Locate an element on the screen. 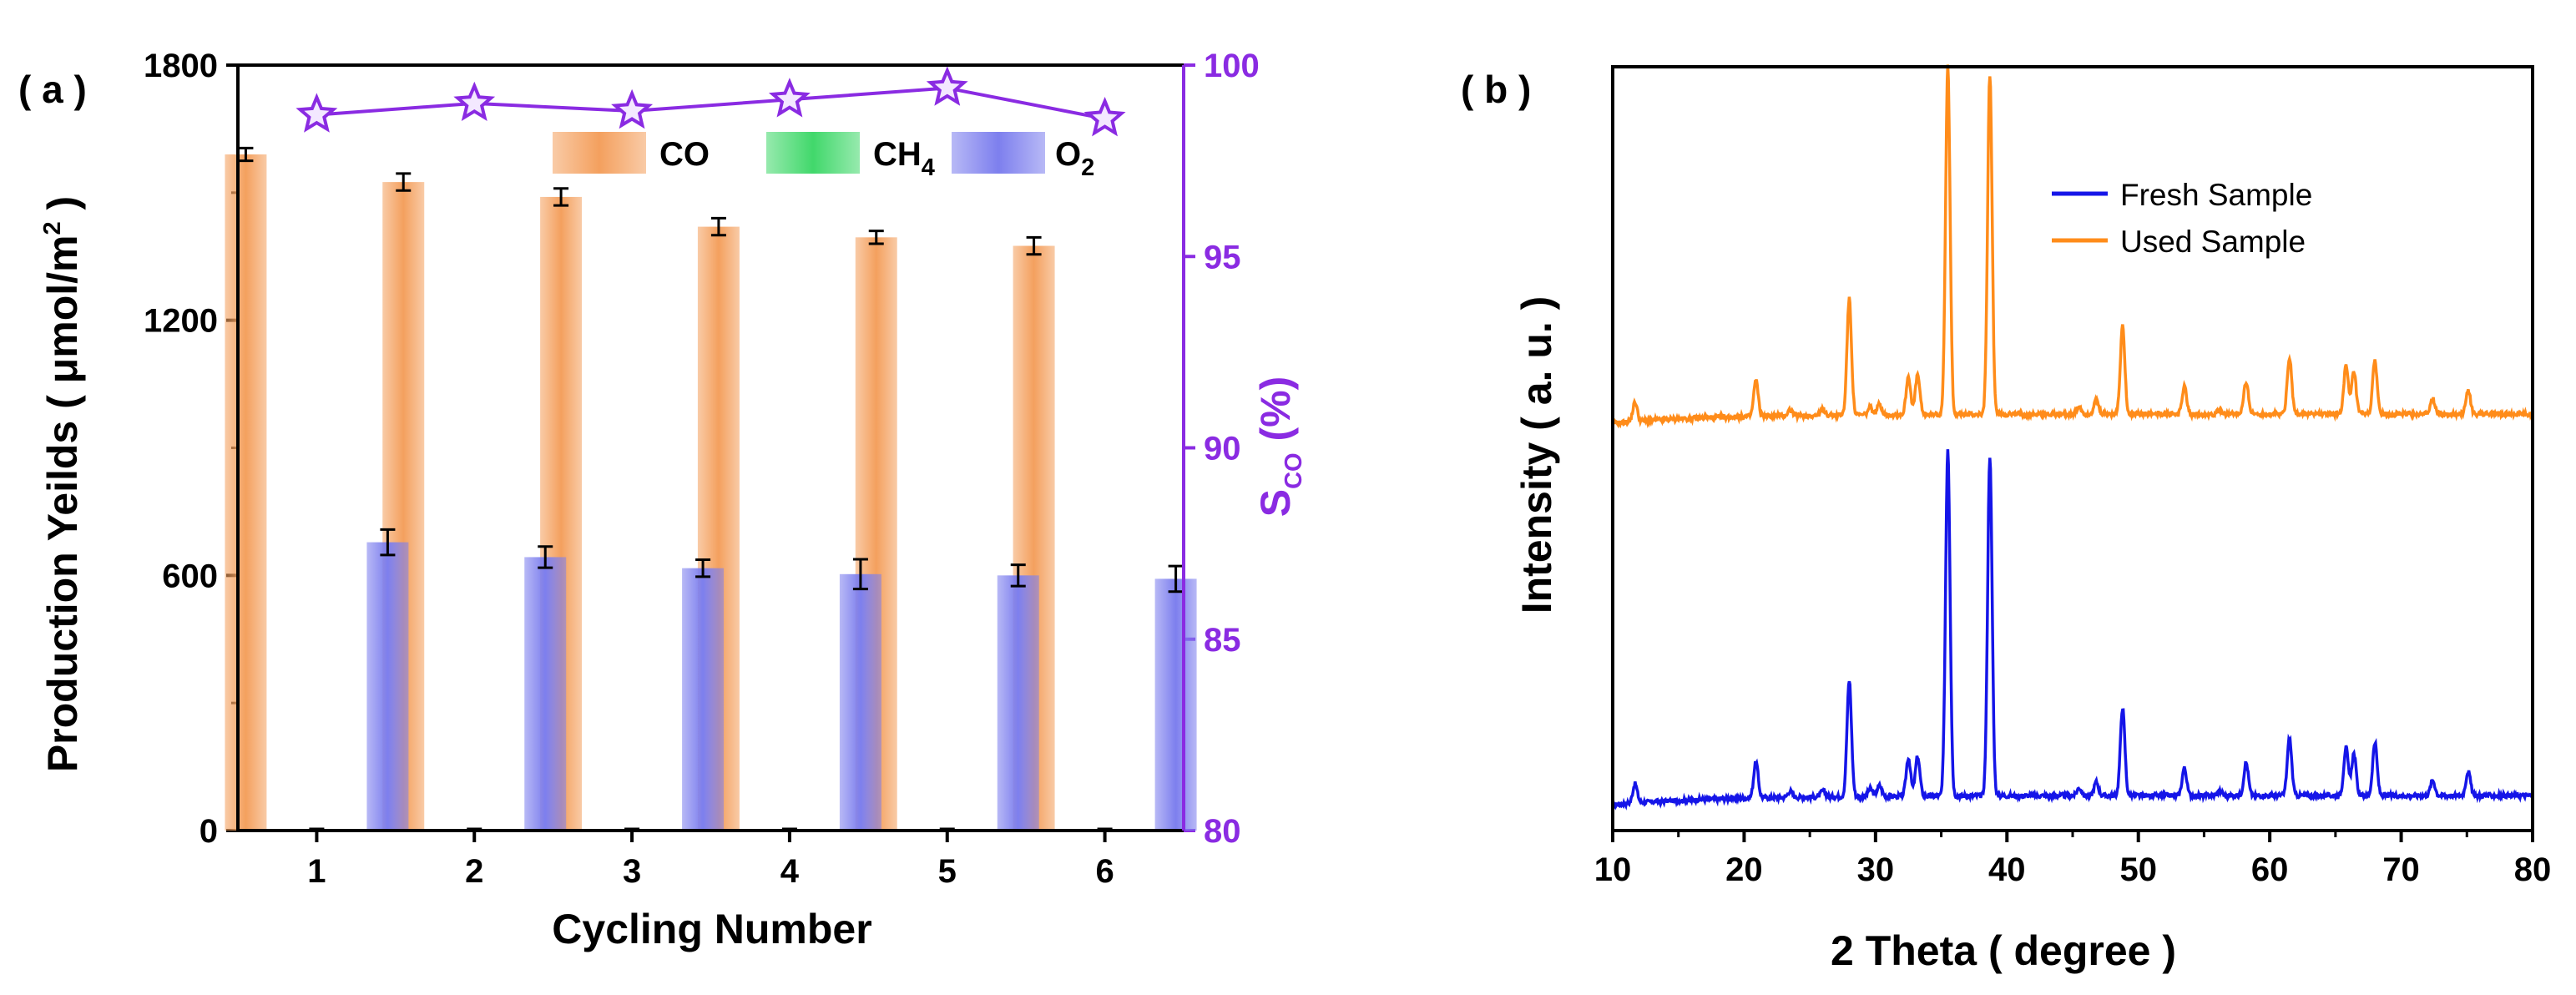  panel-a-legend: CO CH4 O2 is located at coordinates (823, 156).